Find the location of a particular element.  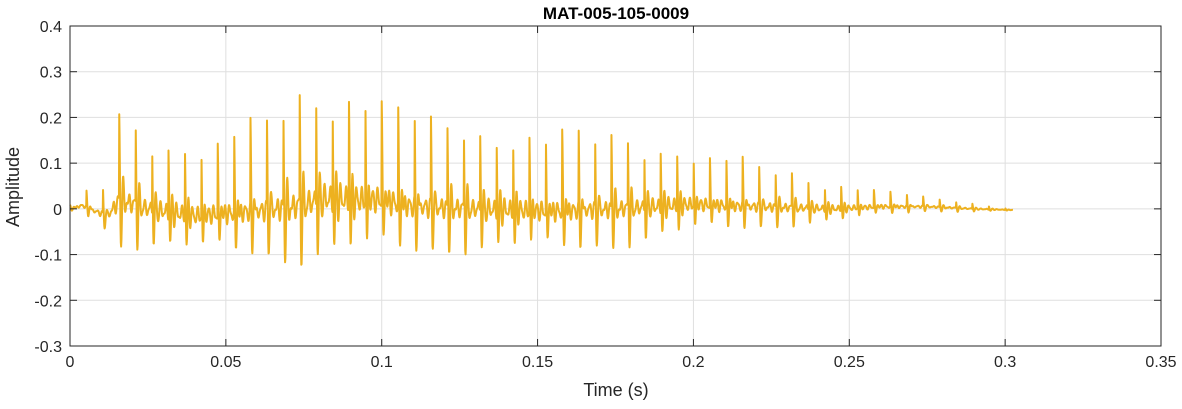

y-tick-label: 0.1 is located at coordinates (51, 164).